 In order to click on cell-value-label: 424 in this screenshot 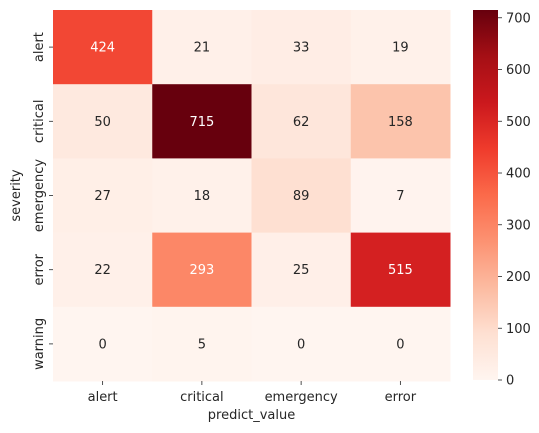, I will do `click(102, 48)`.